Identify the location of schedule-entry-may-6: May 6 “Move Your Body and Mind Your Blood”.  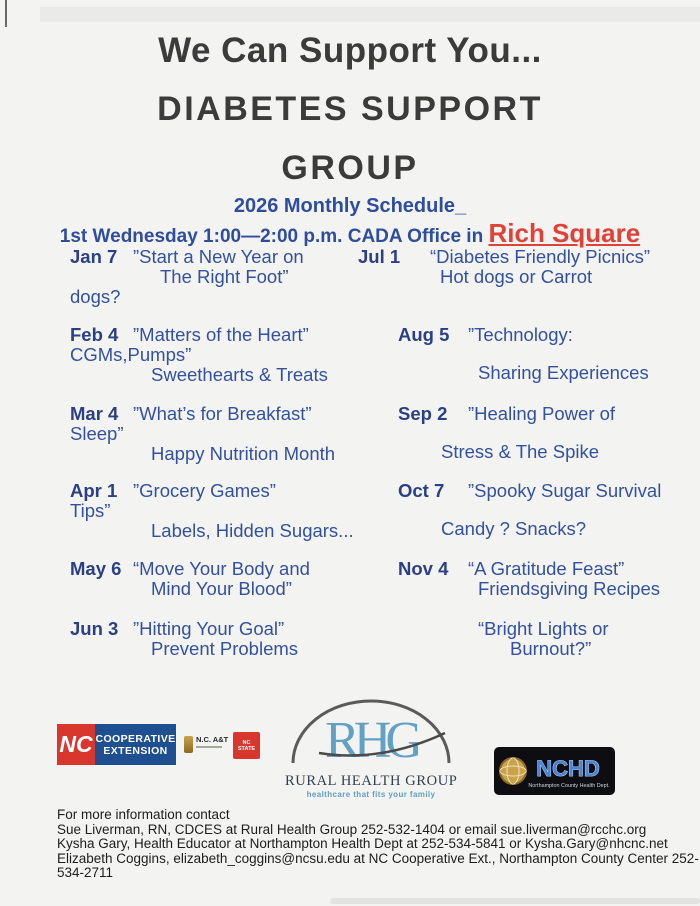
(230, 579).